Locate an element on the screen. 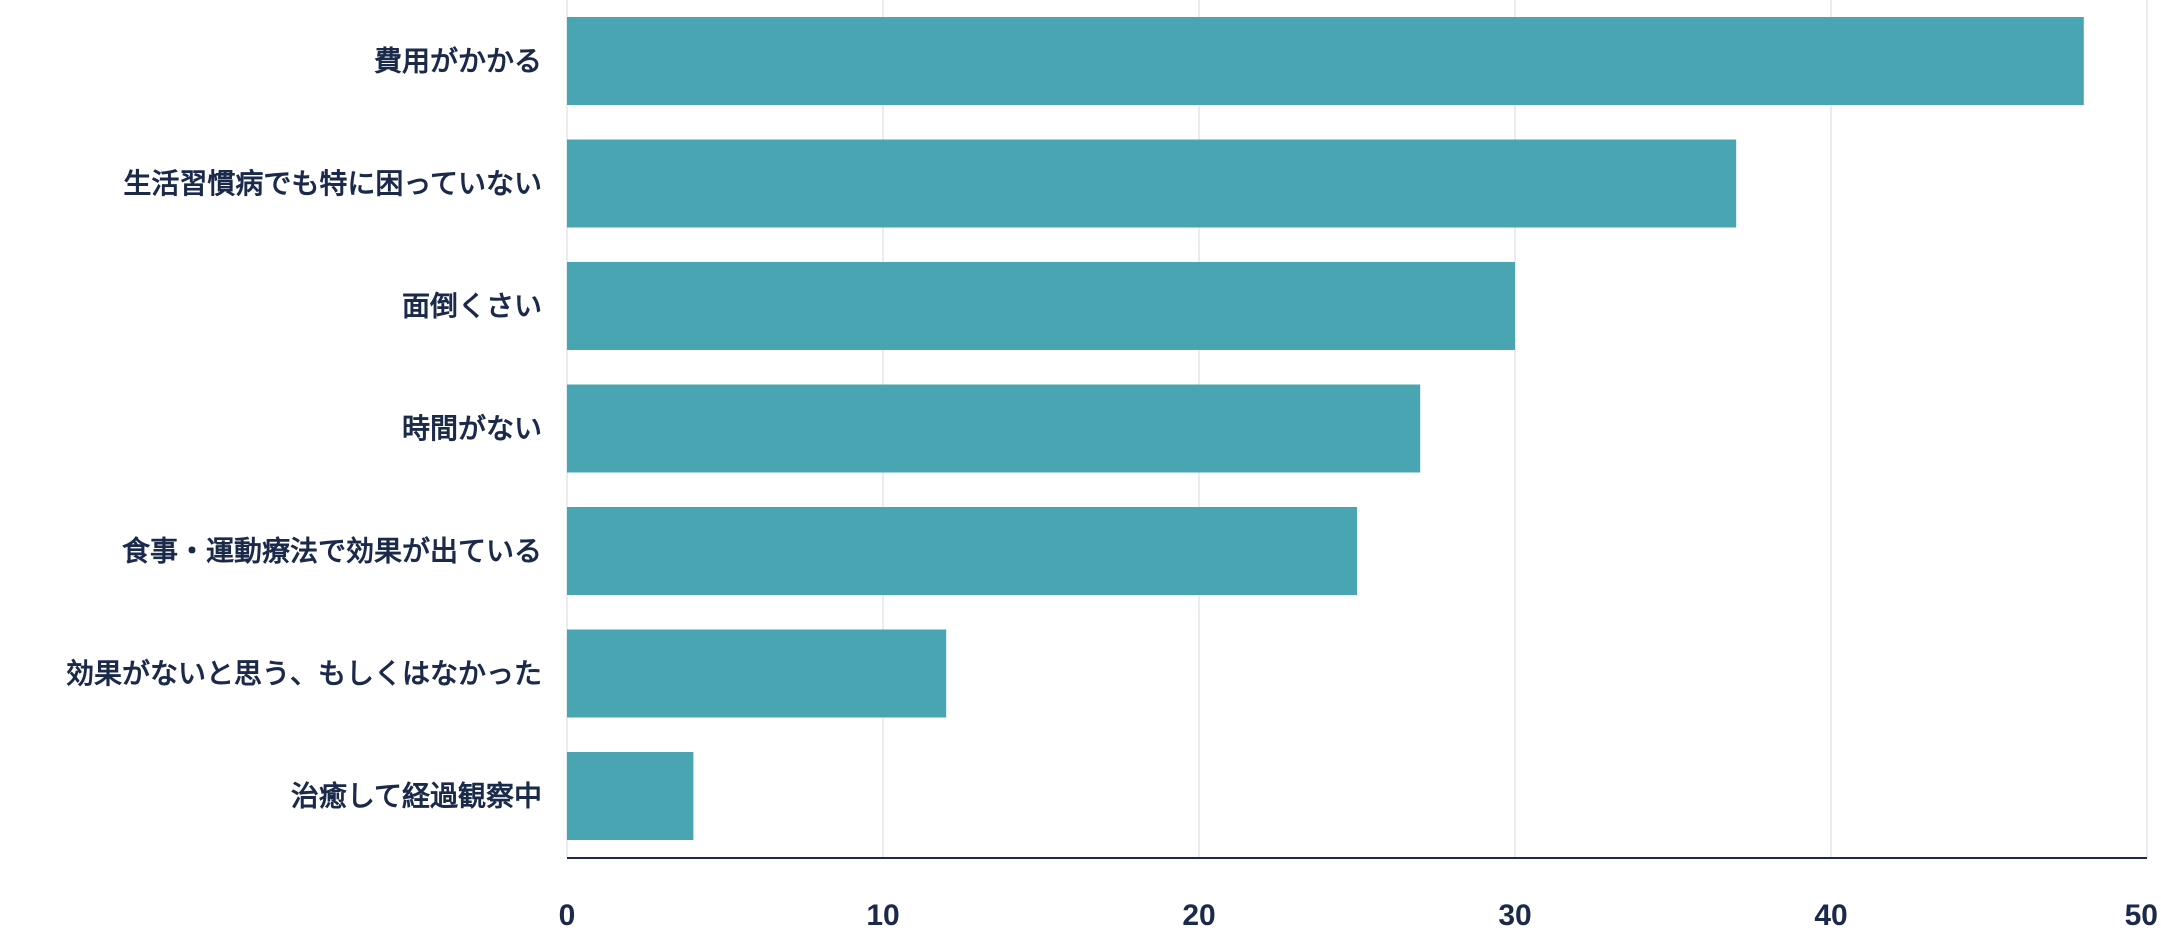 Image resolution: width=2161 pixels, height=935 pixels. category-label-1: 費用がかかる is located at coordinates (458, 61).